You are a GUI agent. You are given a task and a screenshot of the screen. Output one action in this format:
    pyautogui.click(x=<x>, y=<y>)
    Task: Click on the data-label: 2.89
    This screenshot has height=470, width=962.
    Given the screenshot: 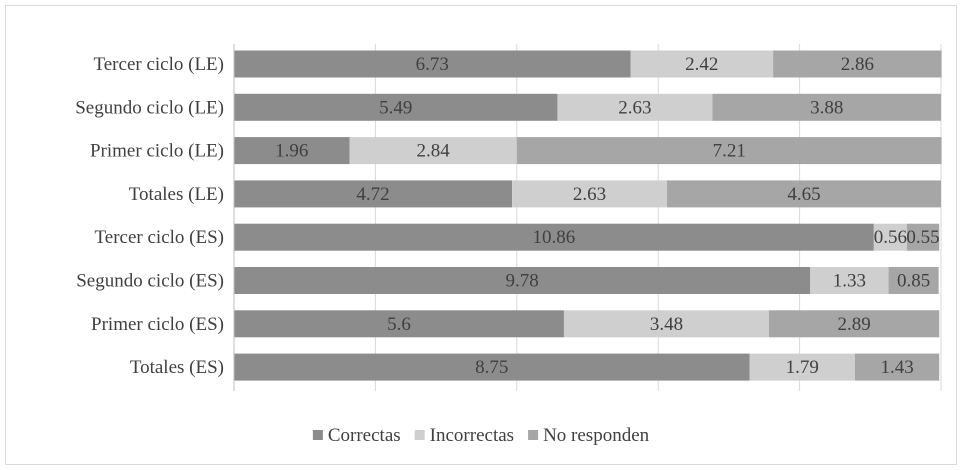 What is the action you would take?
    pyautogui.click(x=853, y=324)
    